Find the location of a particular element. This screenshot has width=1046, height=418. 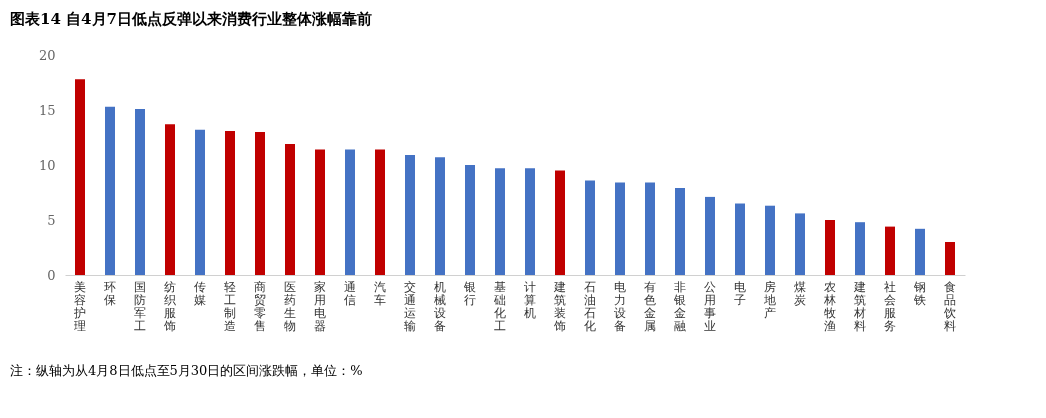

x-tick-label: 美容护理 is located at coordinates (79, 306).